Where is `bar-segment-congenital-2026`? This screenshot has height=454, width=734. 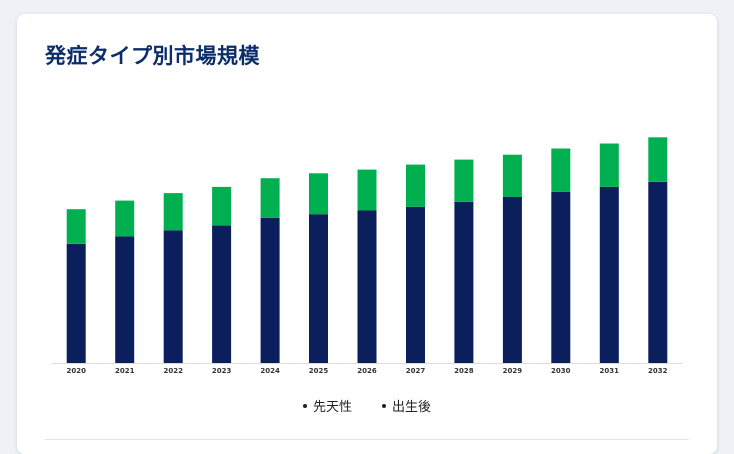
bar-segment-congenital-2026 is located at coordinates (367, 287).